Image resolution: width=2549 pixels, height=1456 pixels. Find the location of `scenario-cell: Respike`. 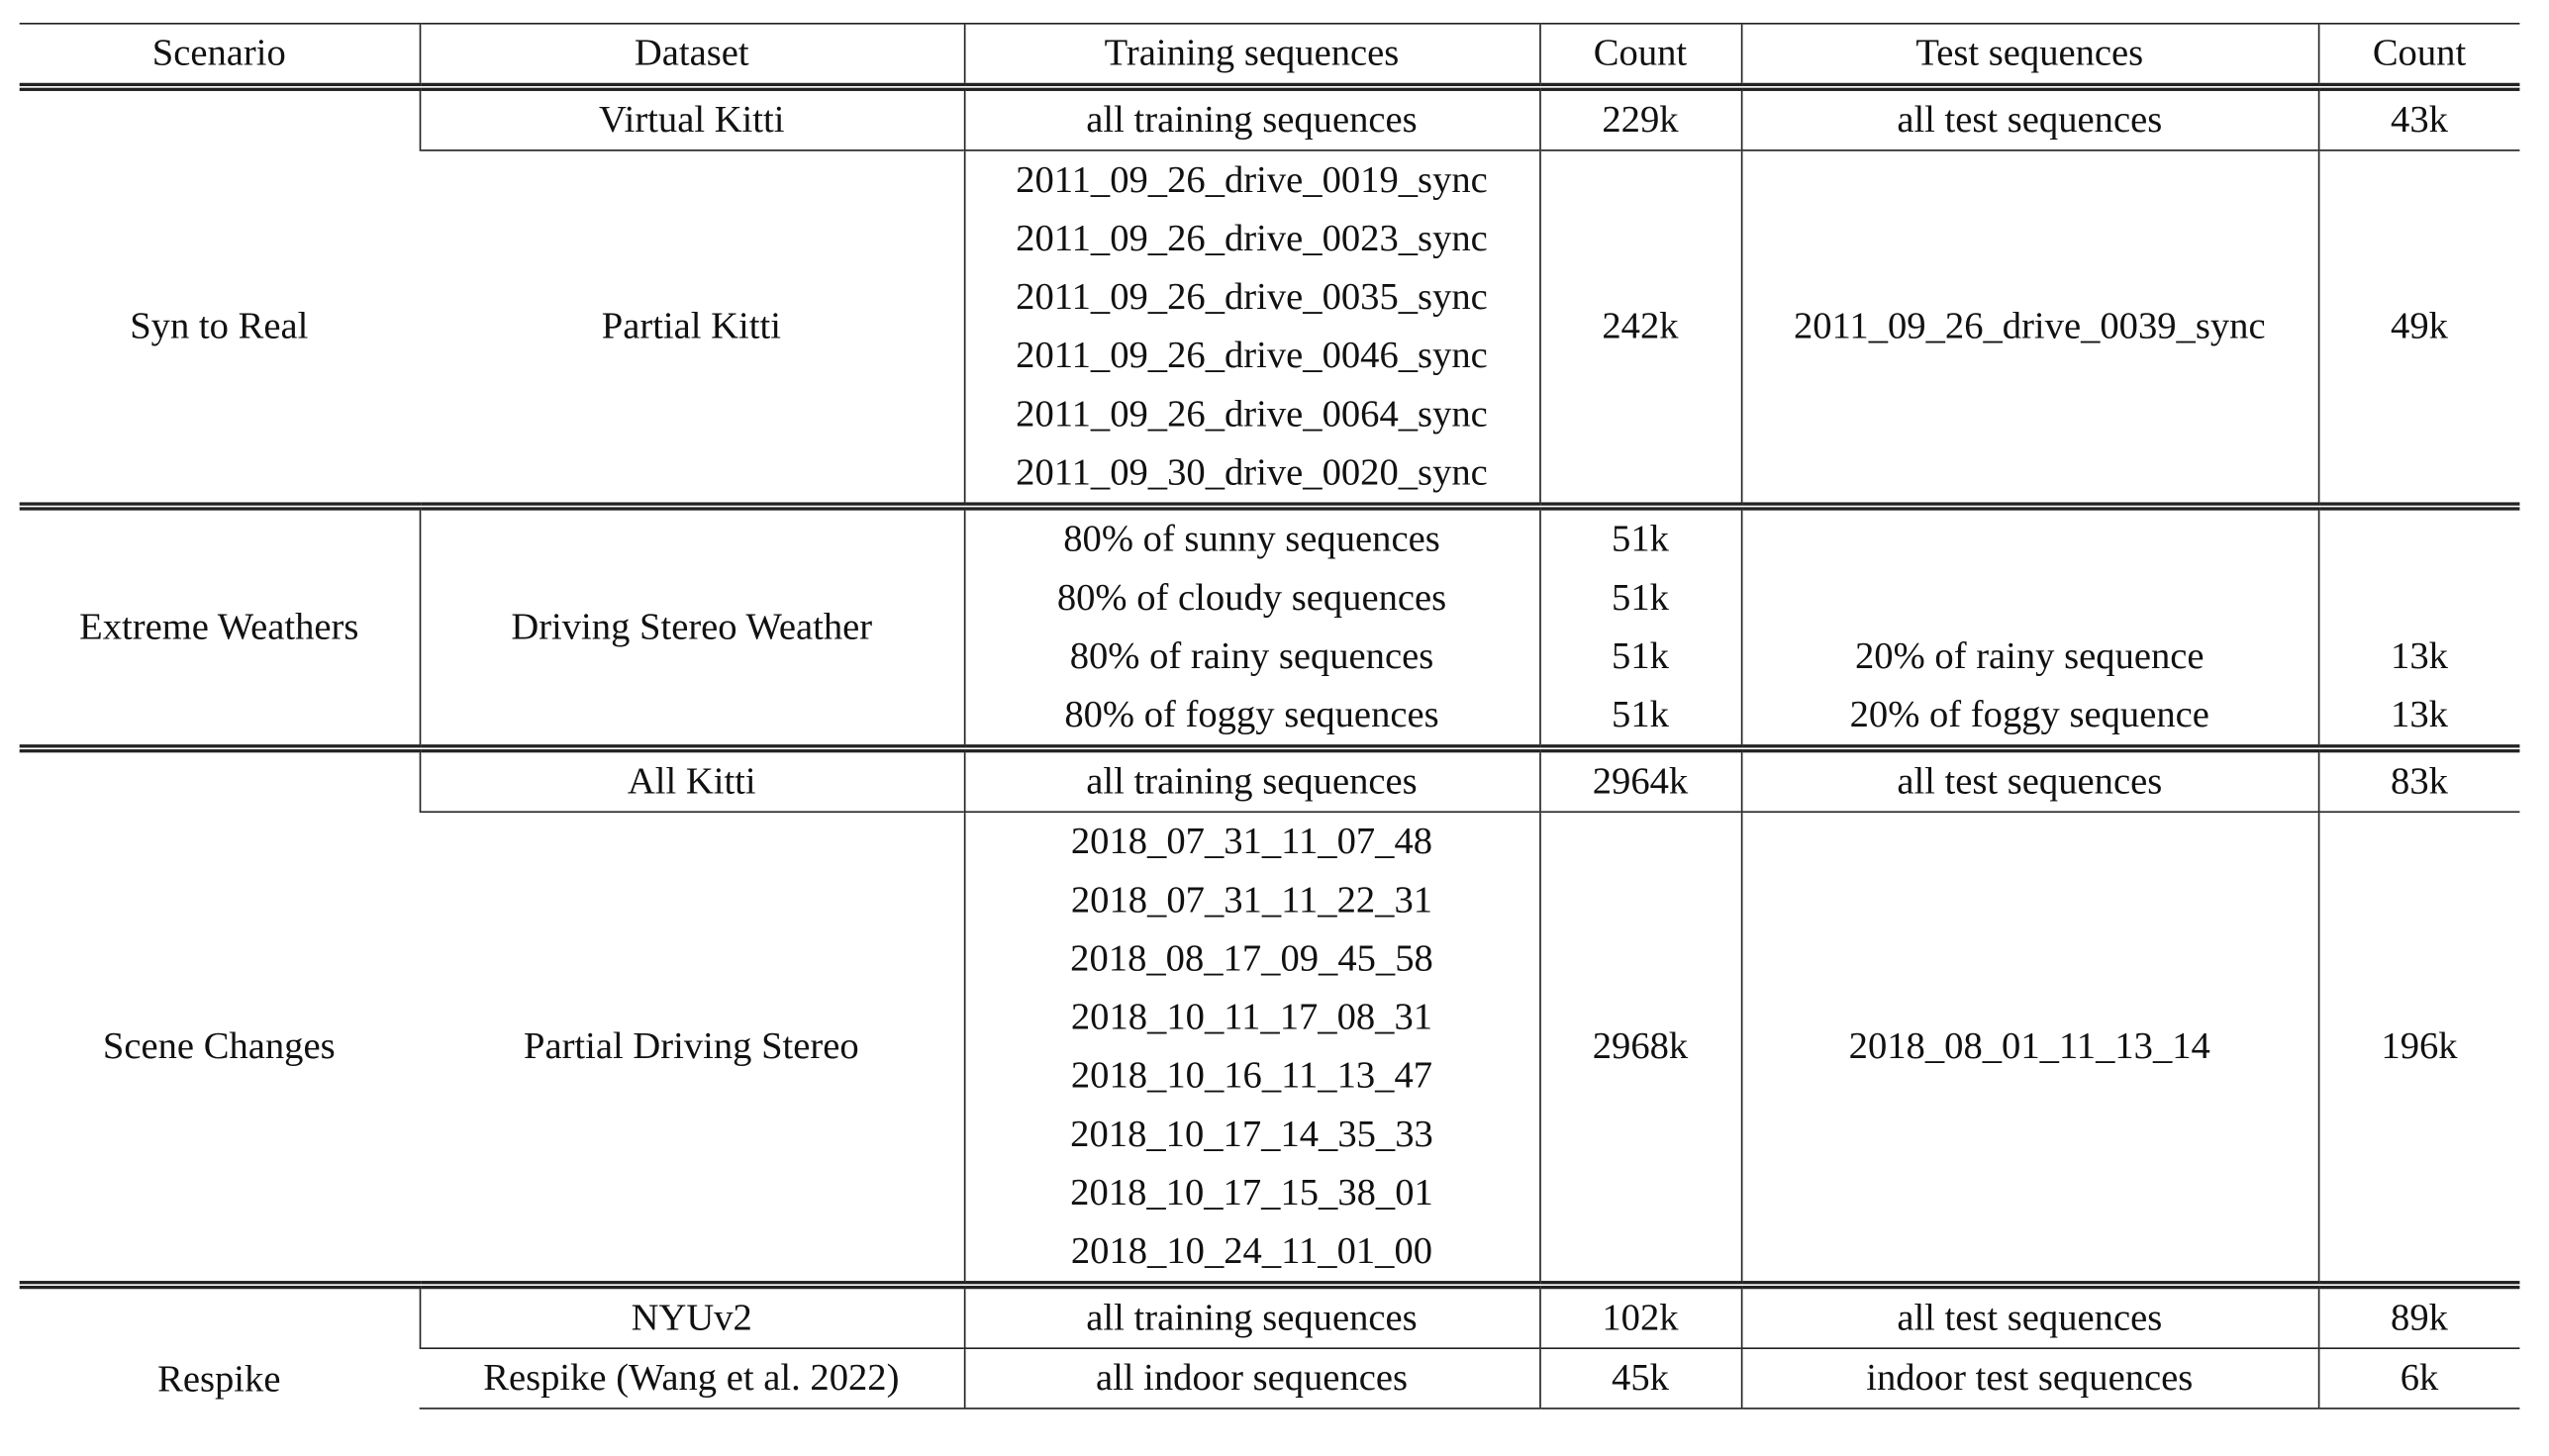

scenario-cell: Respike is located at coordinates (220, 1344).